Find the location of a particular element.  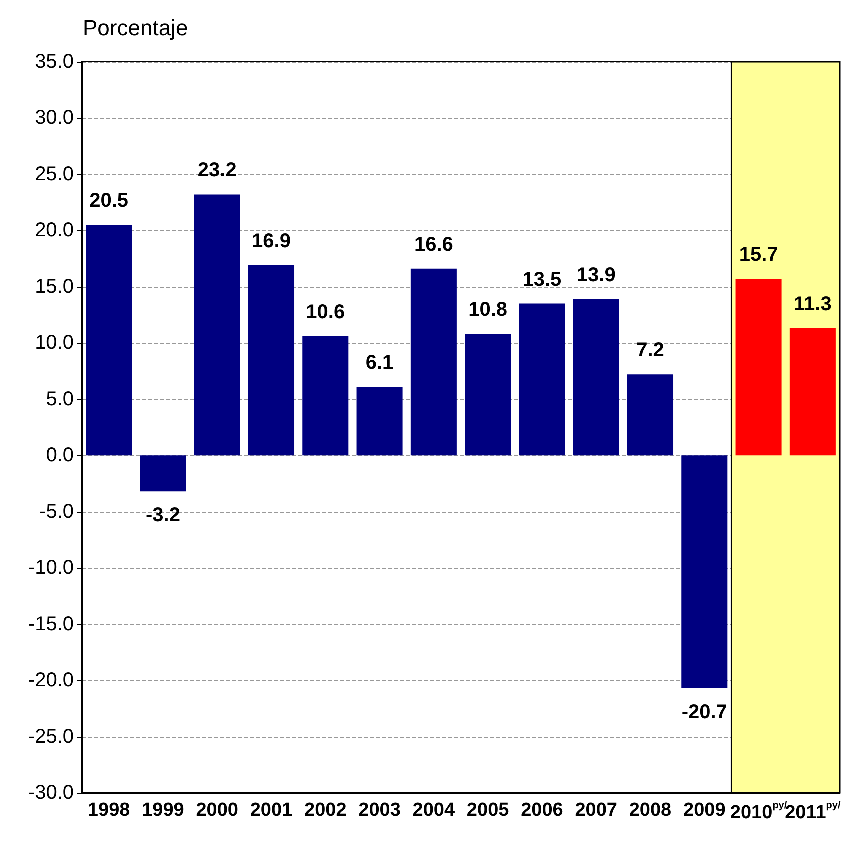

y-tick-label: -25.0 is located at coordinates (51, 737).